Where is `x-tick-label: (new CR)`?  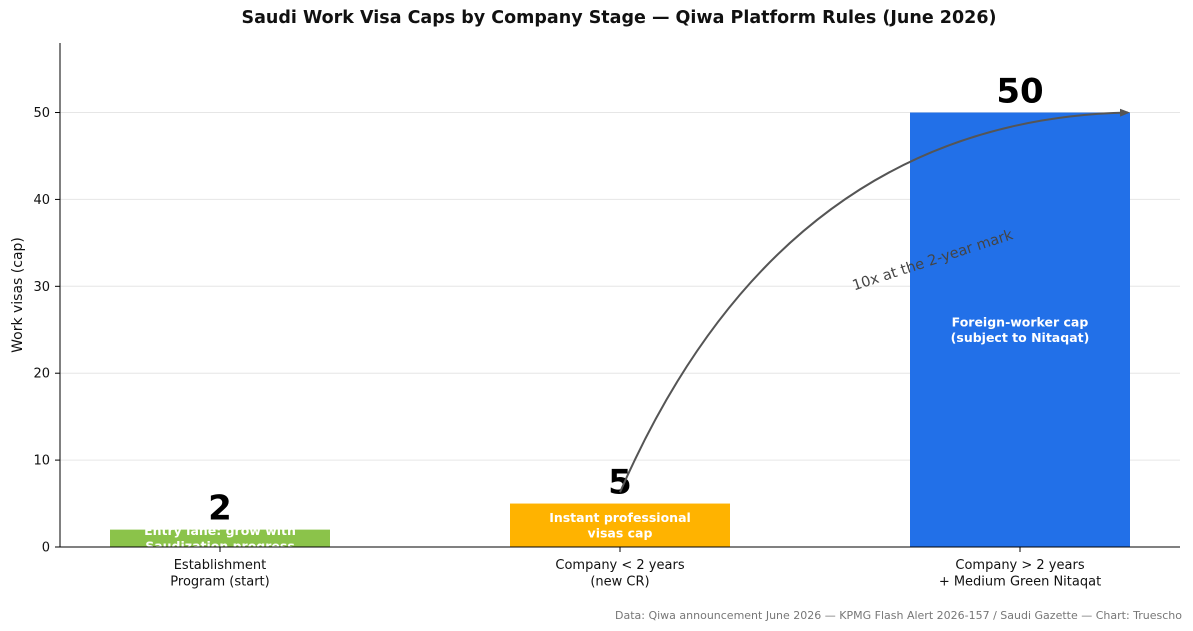
x-tick-label: (new CR) is located at coordinates (619, 582).